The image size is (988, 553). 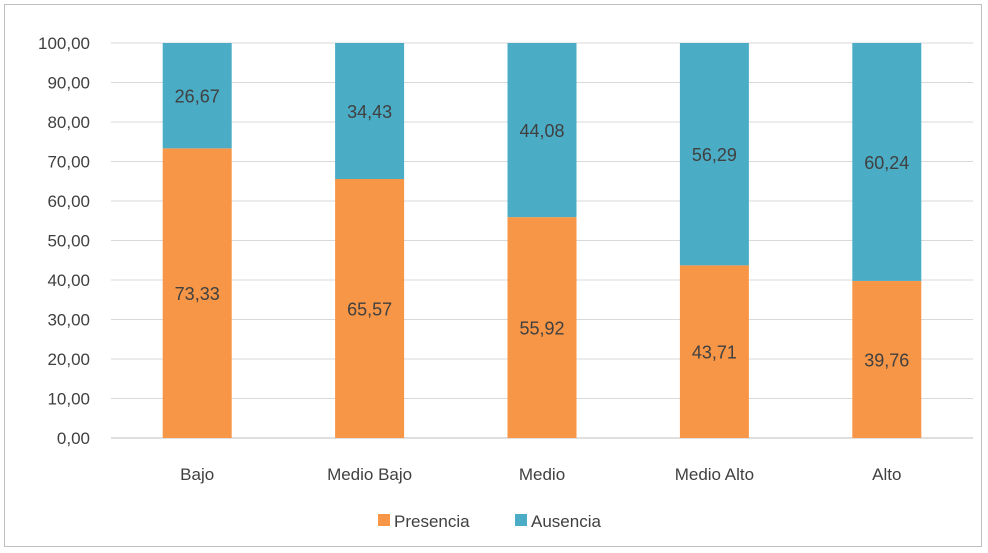 I want to click on data-label-ausencia: 26,67, so click(x=197, y=97).